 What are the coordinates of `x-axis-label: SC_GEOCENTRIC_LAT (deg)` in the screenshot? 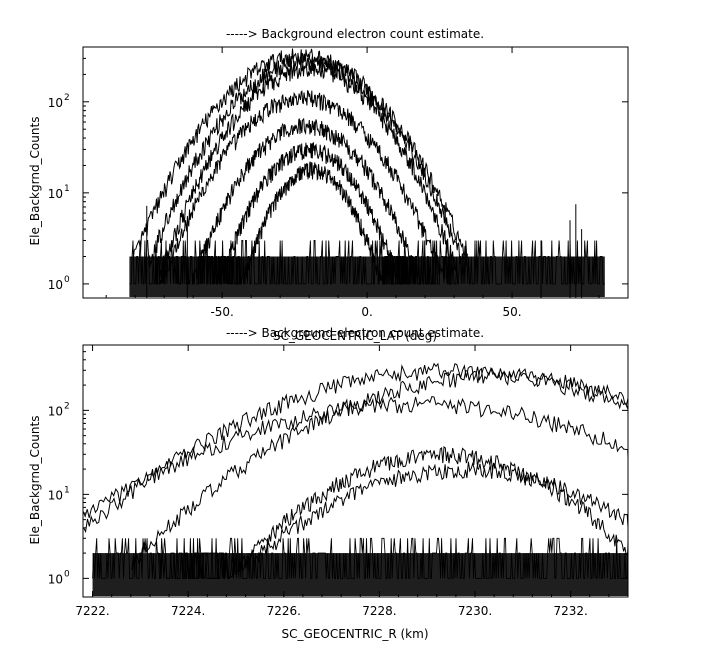 It's located at (355, 336).